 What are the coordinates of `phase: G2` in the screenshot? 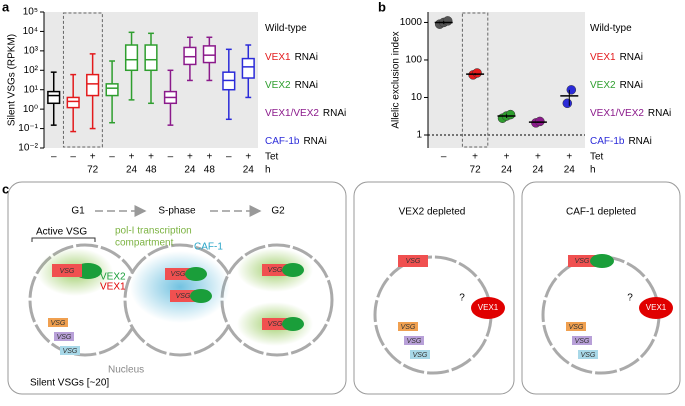 It's located at (278, 211).